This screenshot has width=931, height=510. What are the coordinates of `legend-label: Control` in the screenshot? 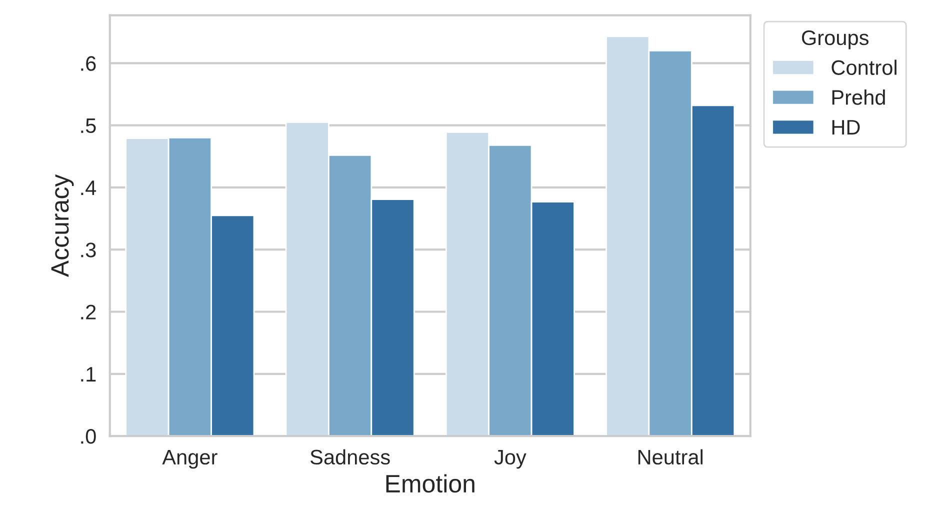 It's located at (864, 67).